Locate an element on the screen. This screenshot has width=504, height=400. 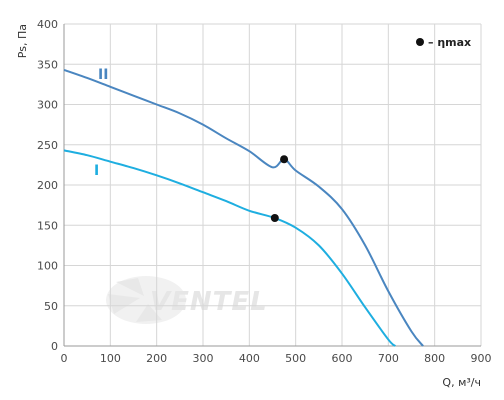
x-tick-label-400: 400 is located at coordinates (249, 358).